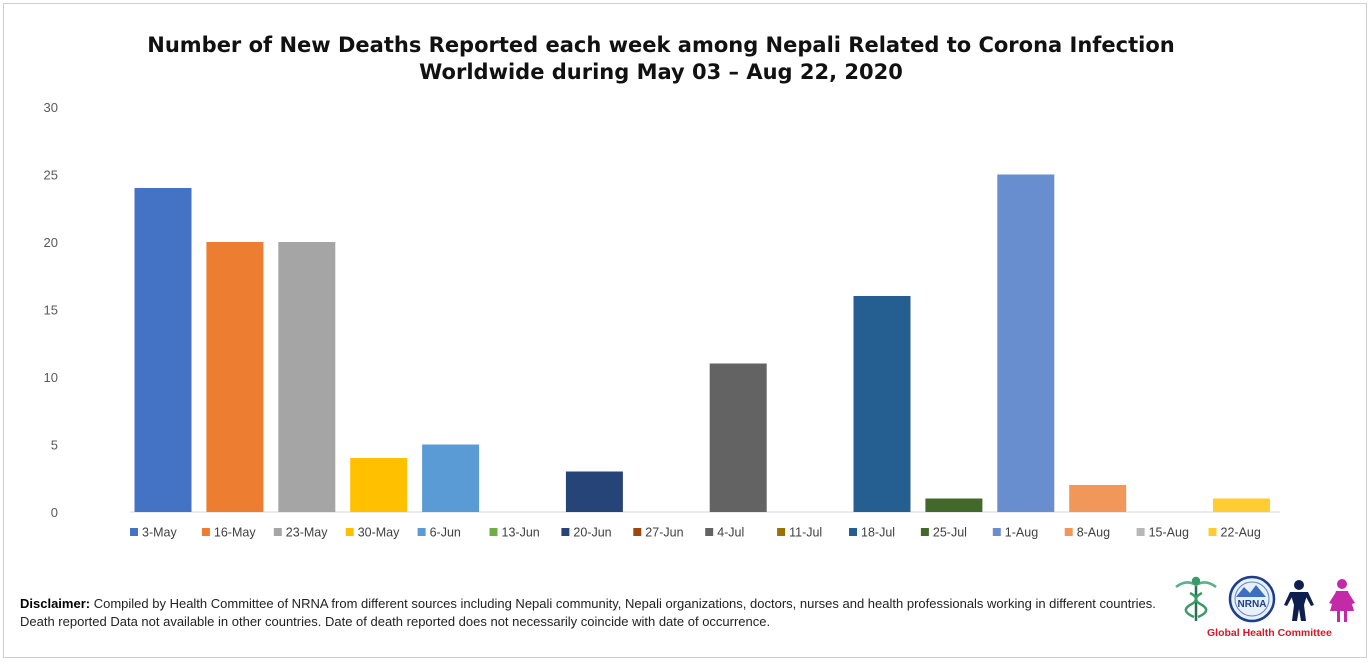  I want to click on legend-label: 11-Jul, so click(805, 533).